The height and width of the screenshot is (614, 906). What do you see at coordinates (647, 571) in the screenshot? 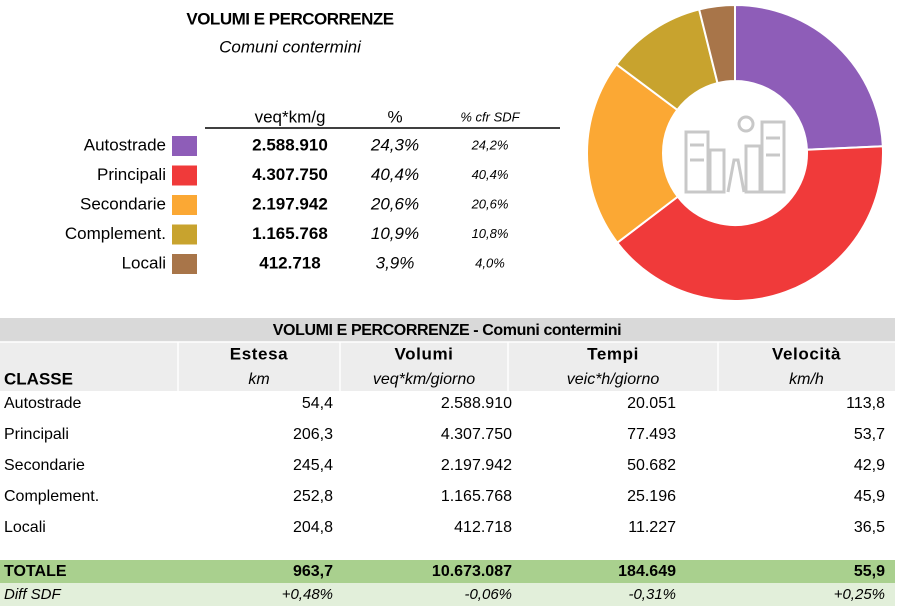
I see `cell: 184.649` at bounding box center [647, 571].